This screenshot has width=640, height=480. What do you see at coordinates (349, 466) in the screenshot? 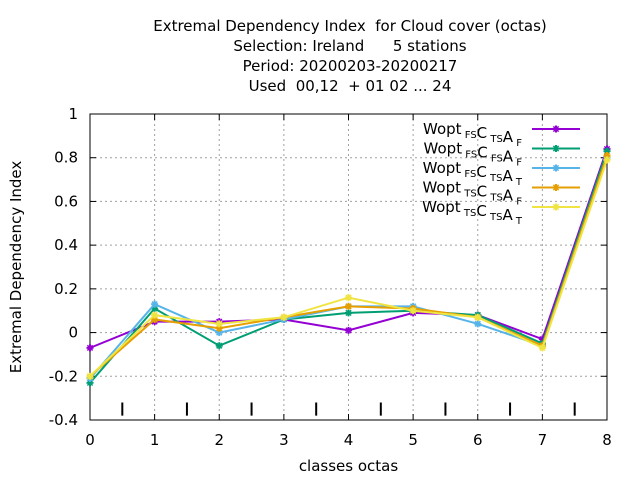
I see `x-axis-label: classes octas` at bounding box center [349, 466].